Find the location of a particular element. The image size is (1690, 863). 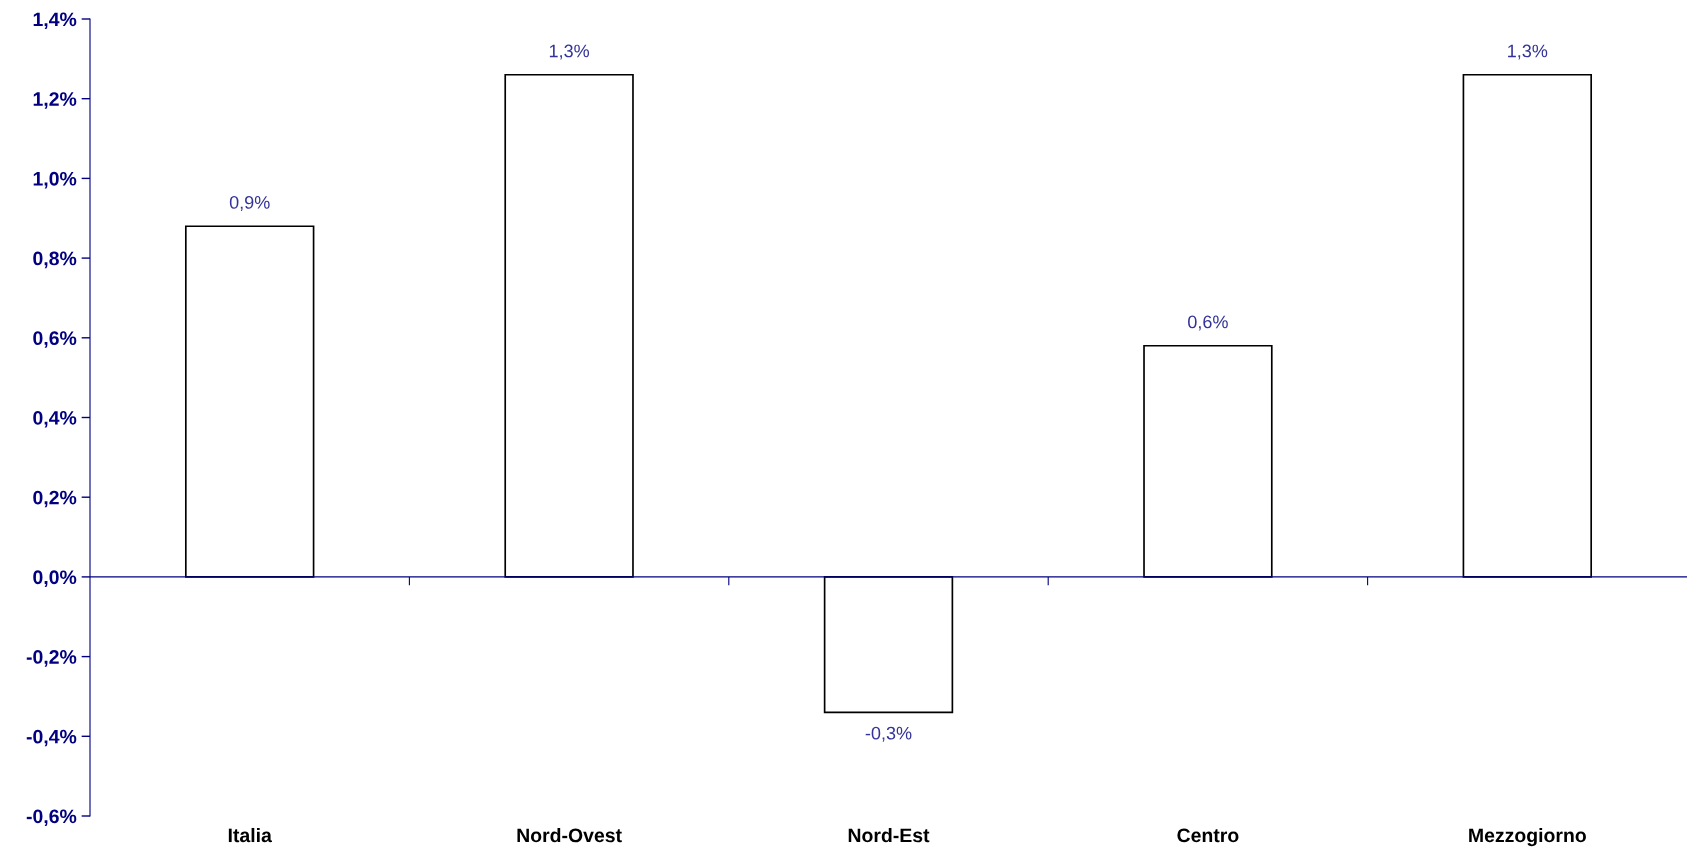

y-tick-label: 0,8% is located at coordinates (55, 260).